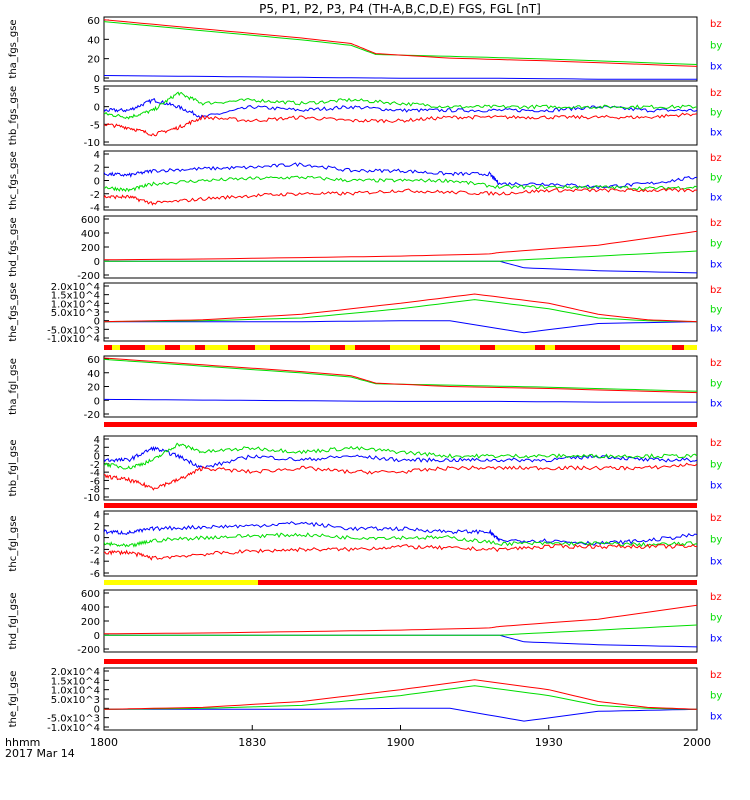 The width and height of the screenshot is (750, 800). I want to click on y-tick-label: -5.0x10^3, so click(73, 330).